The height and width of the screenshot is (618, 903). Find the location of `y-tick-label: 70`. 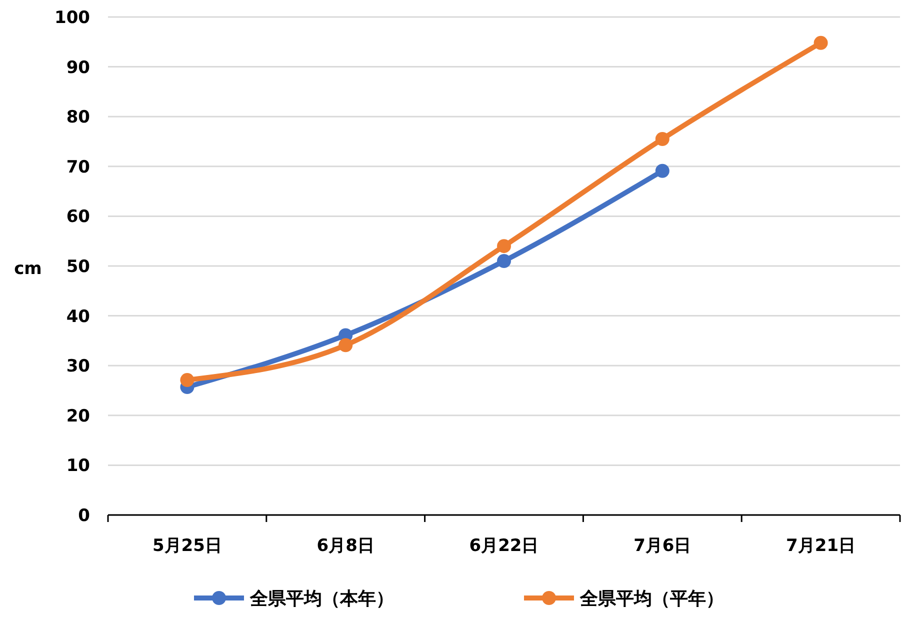

y-tick-label: 70 is located at coordinates (78, 167).